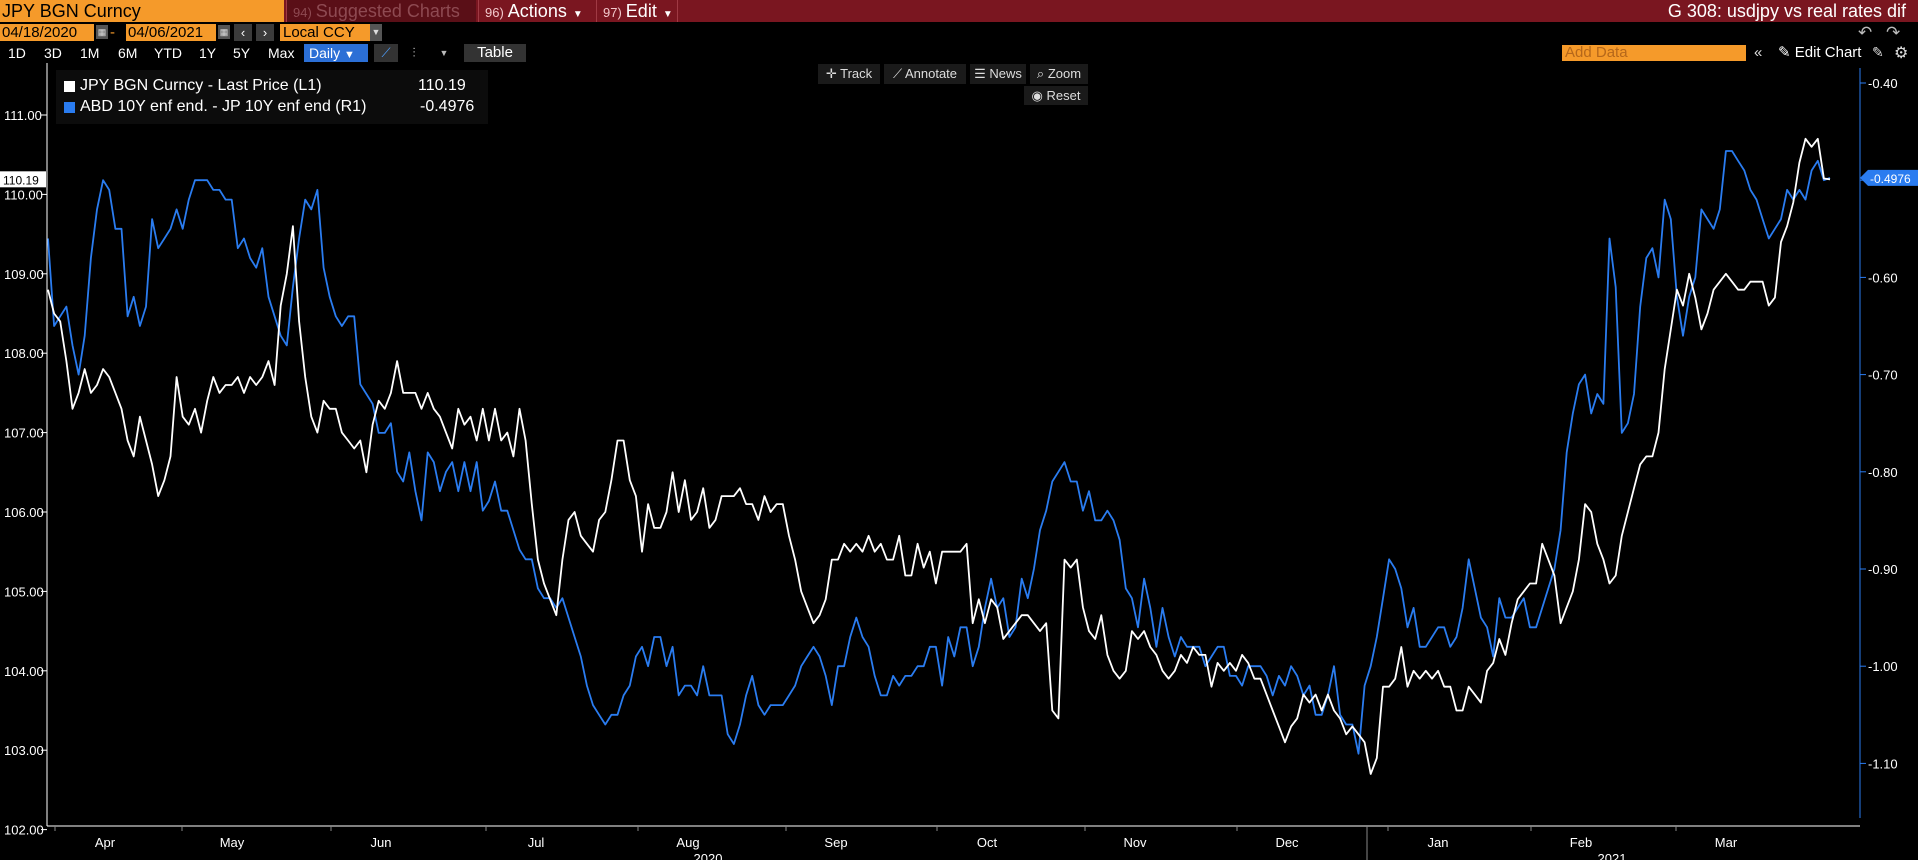  Describe the element at coordinates (1135, 842) in the screenshot. I see `x-tick-label: Nov` at that location.